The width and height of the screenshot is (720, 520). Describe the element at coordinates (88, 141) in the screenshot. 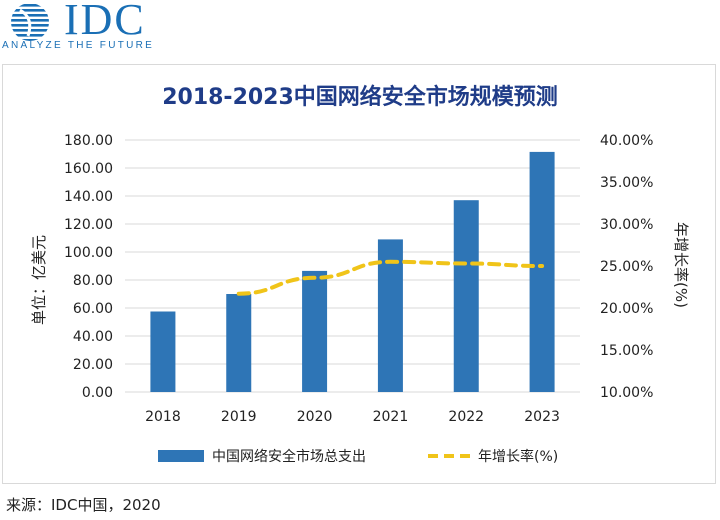

I see `y-tick-label: 180.00` at that location.